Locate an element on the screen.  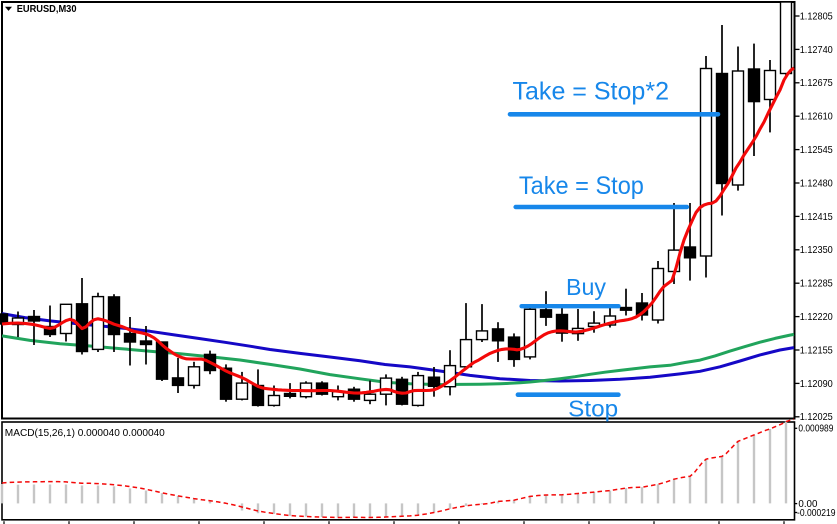
svg-text: 1.12415 is located at coordinates (816, 217).